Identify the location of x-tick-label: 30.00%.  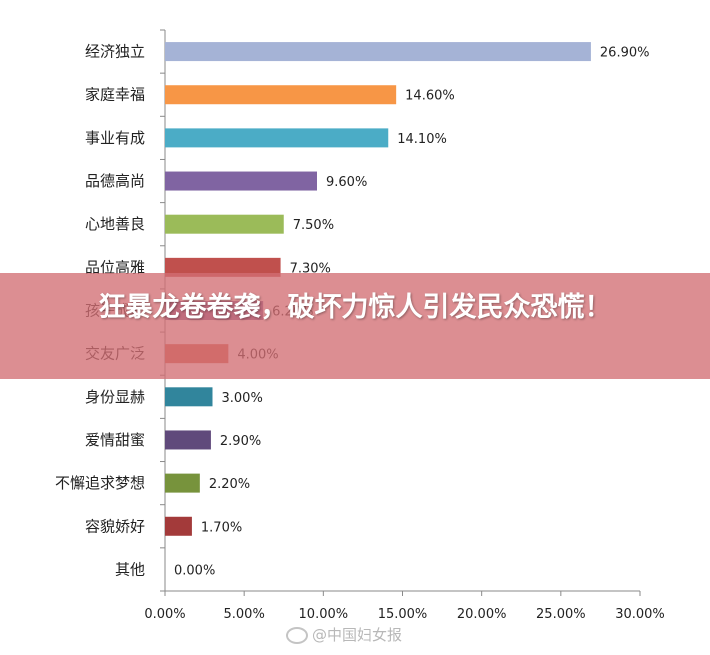
(640, 614).